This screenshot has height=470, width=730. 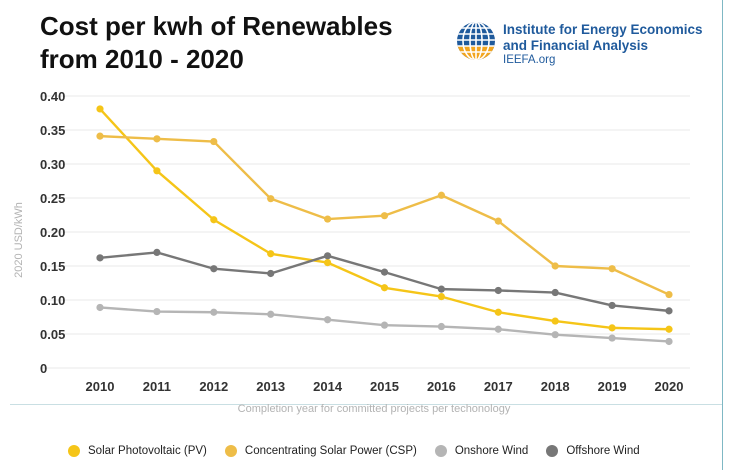 What do you see at coordinates (157, 386) in the screenshot?
I see `x-tick-label: 2011` at bounding box center [157, 386].